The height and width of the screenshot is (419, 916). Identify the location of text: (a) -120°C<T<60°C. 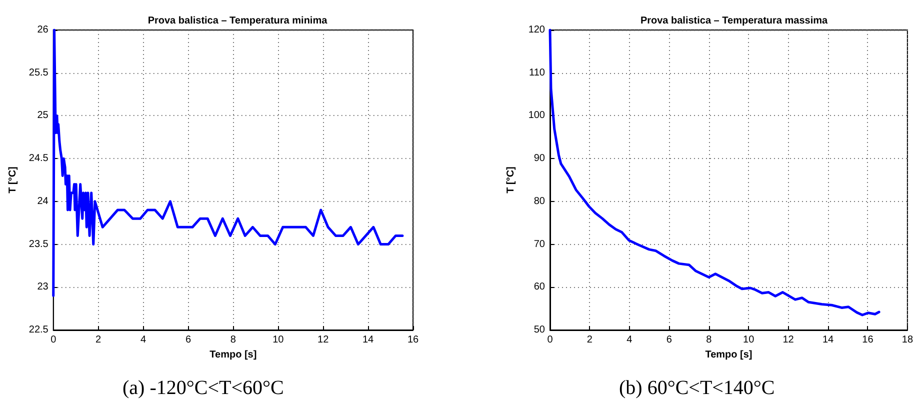
(203, 388).